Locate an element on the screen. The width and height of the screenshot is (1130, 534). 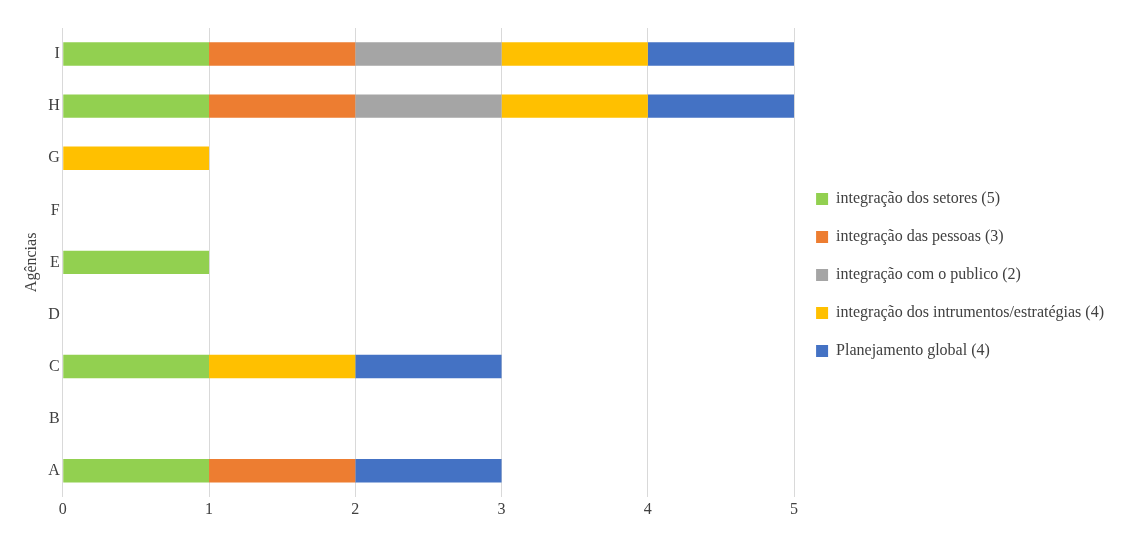
x-tick-label: 3 is located at coordinates (501, 508).